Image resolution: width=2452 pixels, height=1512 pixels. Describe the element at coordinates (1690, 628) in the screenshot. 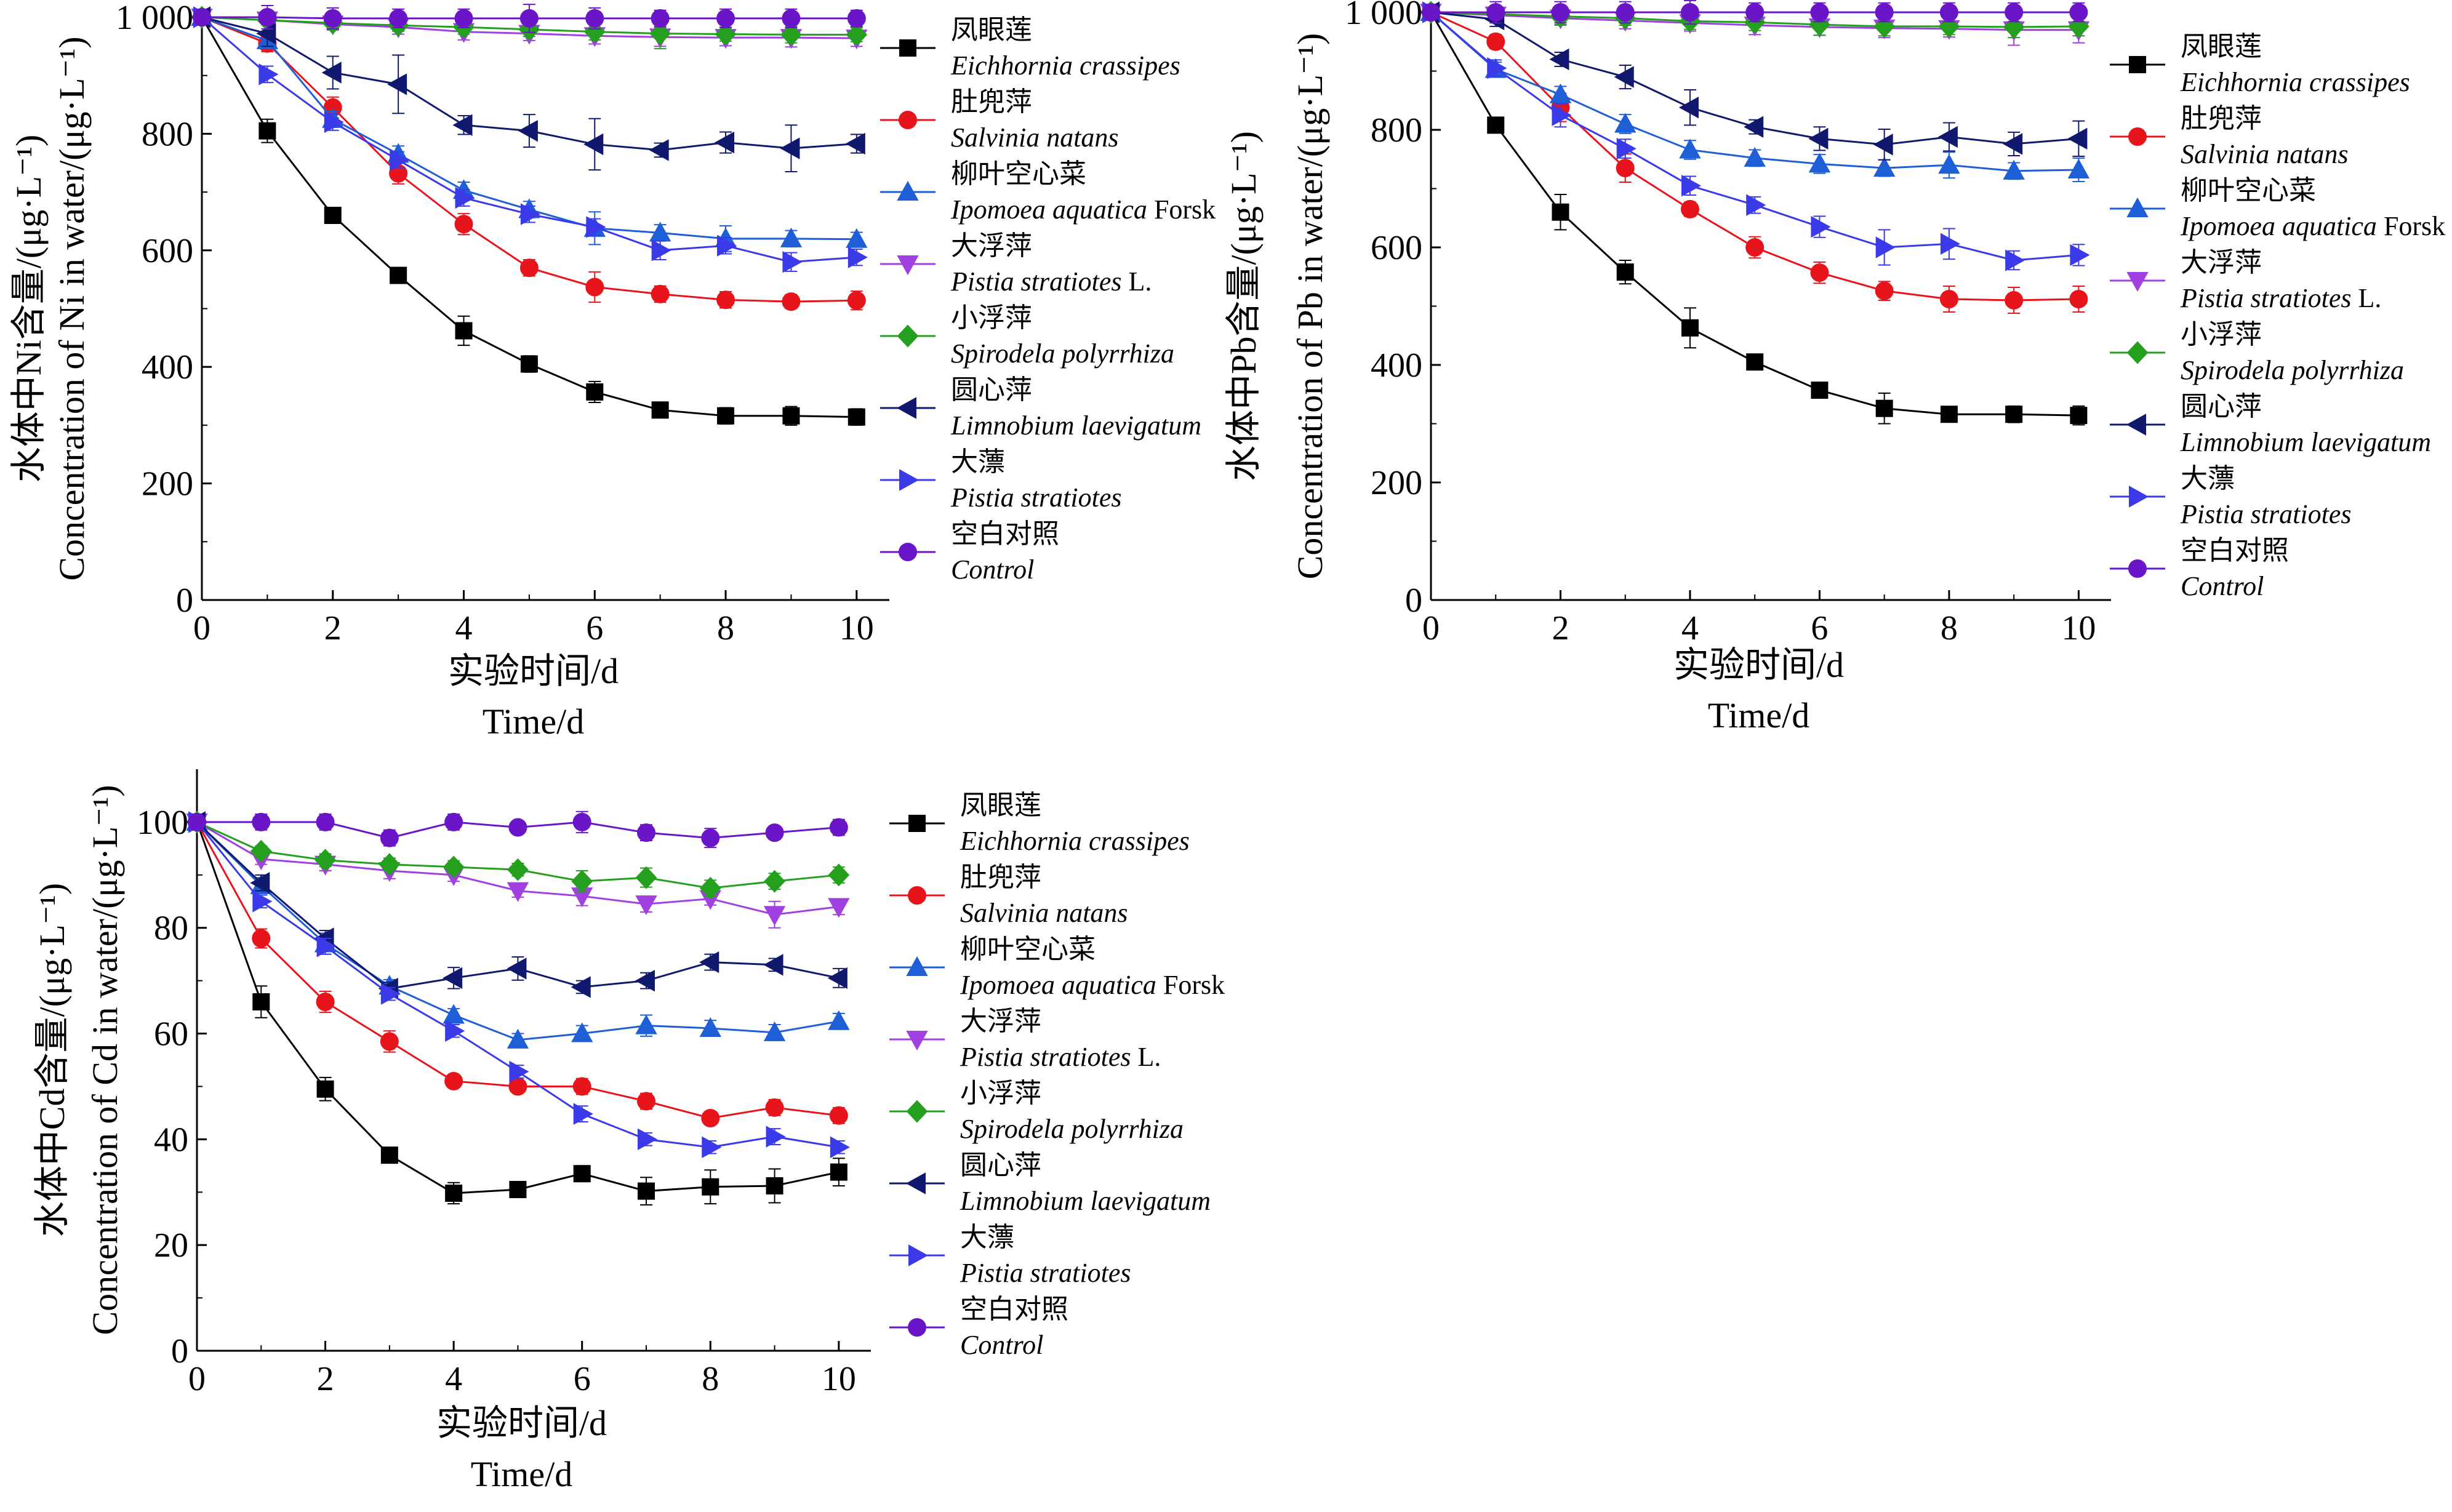

I see `x-tick-label: 4` at that location.